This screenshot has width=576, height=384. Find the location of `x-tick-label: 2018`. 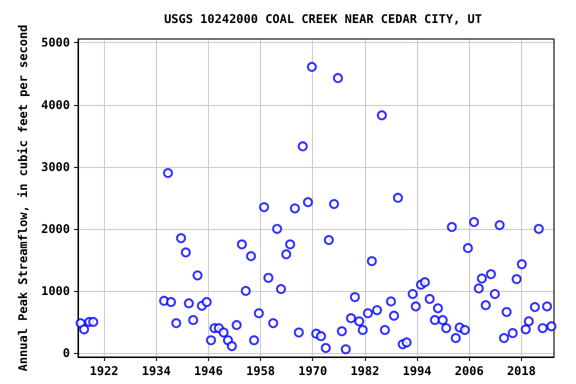

x-tick-label: 2018 is located at coordinates (521, 371).